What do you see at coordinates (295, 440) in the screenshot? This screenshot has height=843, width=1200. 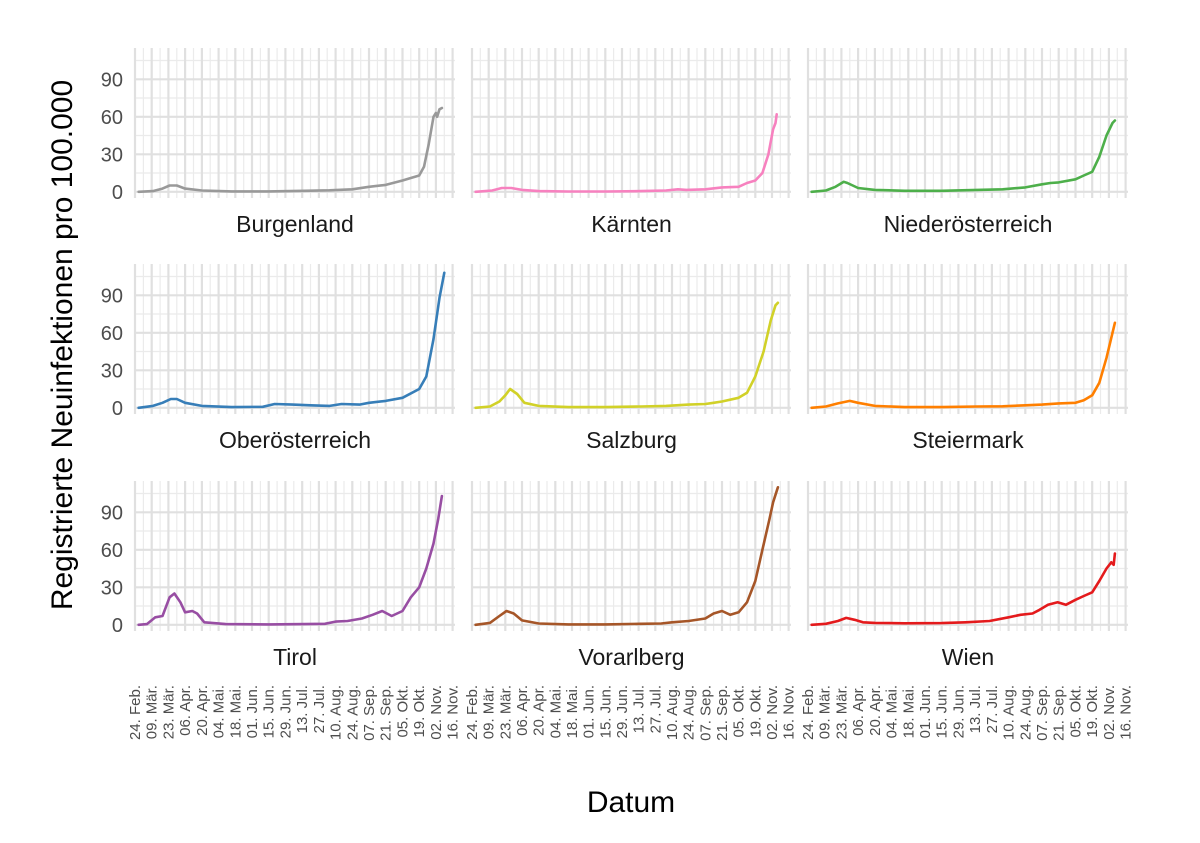 I see `panel-title-4: Oberösterreich` at bounding box center [295, 440].